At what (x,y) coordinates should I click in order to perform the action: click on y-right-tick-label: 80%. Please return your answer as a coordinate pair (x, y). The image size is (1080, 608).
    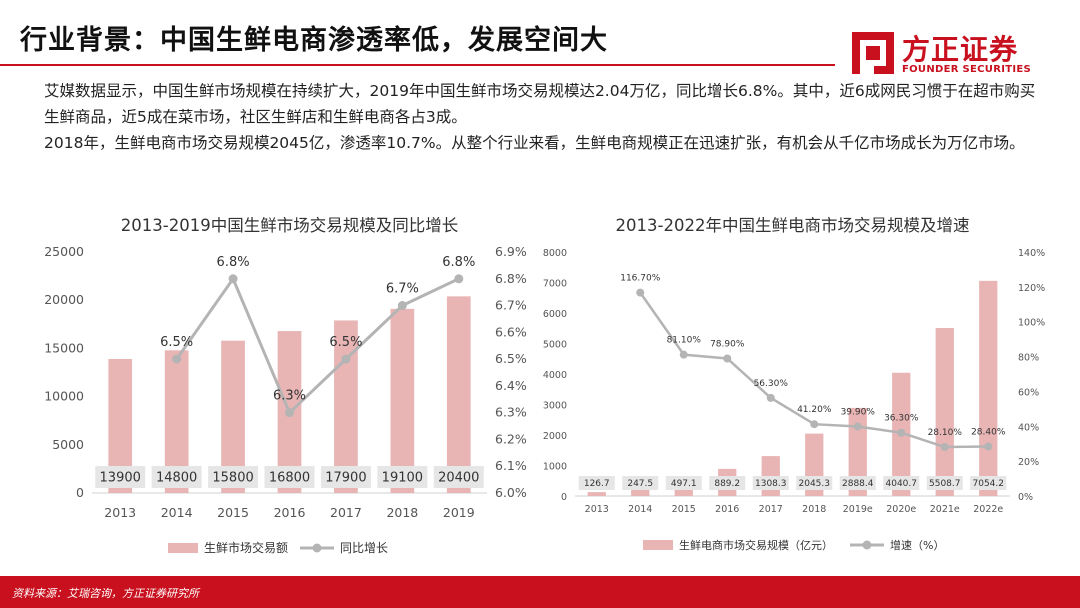
    Looking at the image, I should click on (1028, 358).